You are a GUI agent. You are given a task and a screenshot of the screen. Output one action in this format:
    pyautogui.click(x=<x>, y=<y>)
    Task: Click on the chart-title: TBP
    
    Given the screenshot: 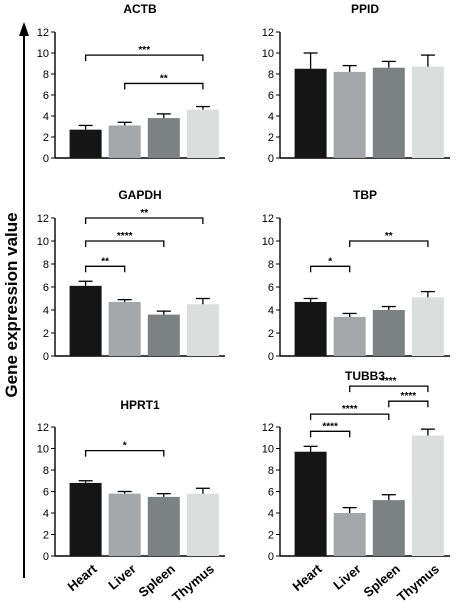 What is the action you would take?
    pyautogui.click(x=365, y=195)
    